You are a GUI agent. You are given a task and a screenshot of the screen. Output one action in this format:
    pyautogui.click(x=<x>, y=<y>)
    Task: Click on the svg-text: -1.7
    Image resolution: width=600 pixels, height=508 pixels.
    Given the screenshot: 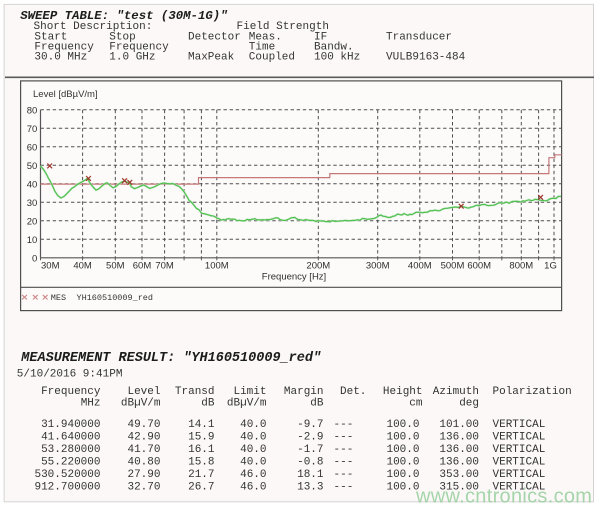 What is the action you would take?
    pyautogui.click(x=310, y=450)
    